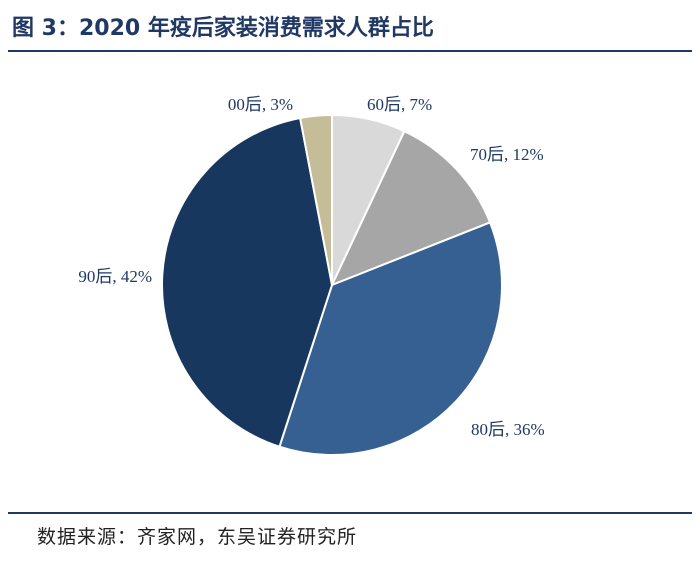 The height and width of the screenshot is (561, 700). I want to click on pie-label-5: 00后, 3%, so click(260, 104).